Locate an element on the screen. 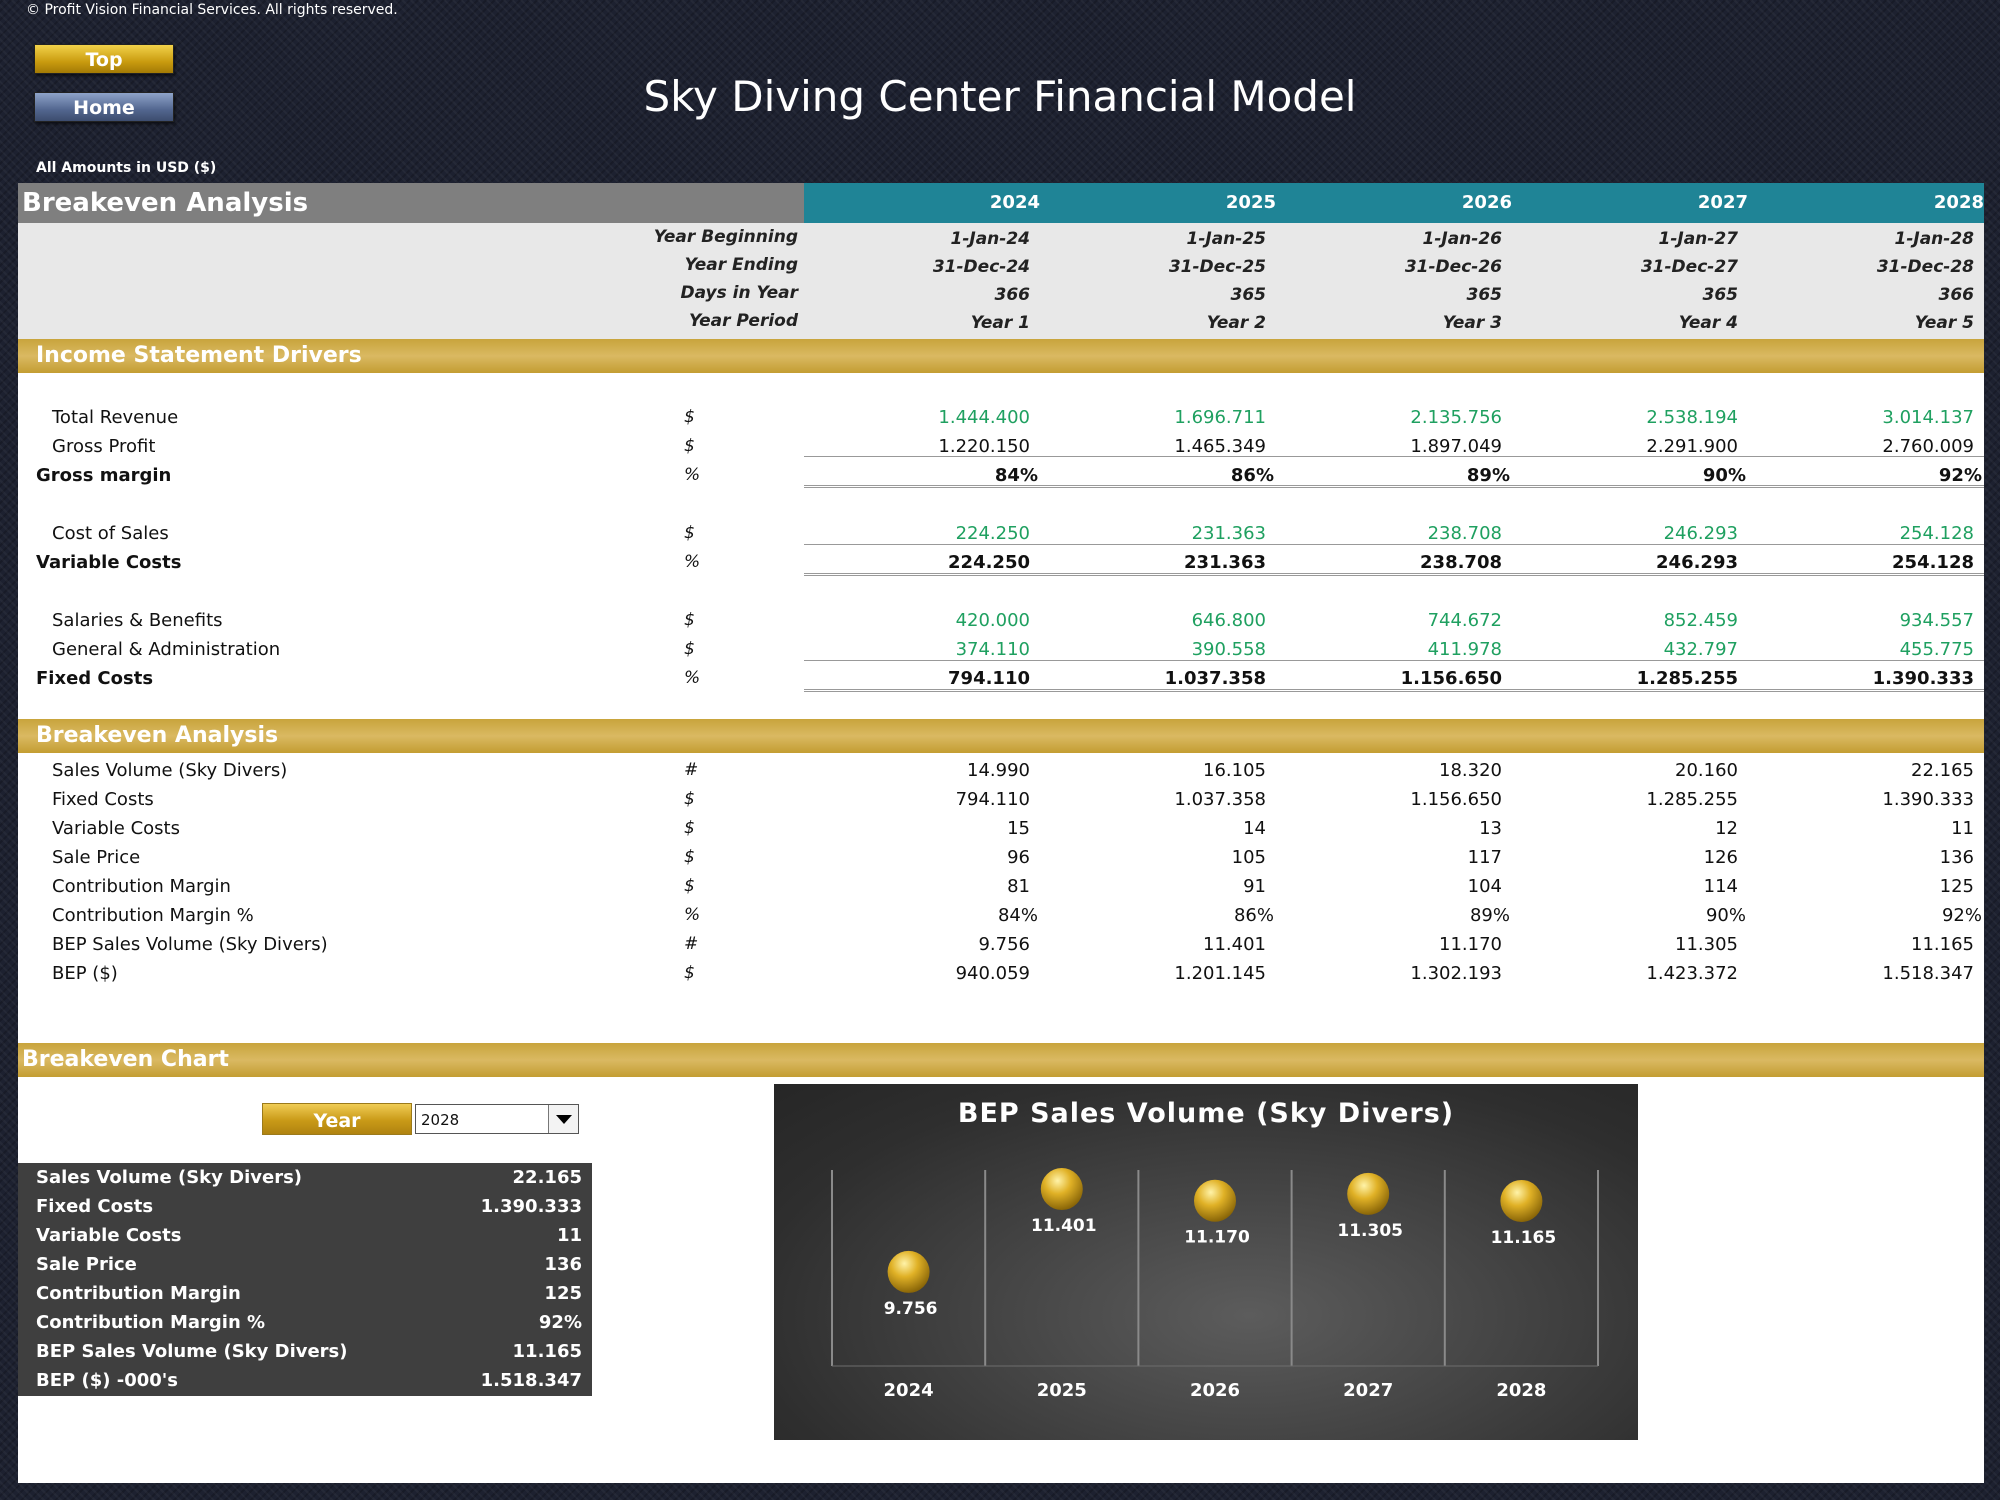 The width and height of the screenshot is (2000, 1500). value-cell: 940.059 is located at coordinates (992, 973).